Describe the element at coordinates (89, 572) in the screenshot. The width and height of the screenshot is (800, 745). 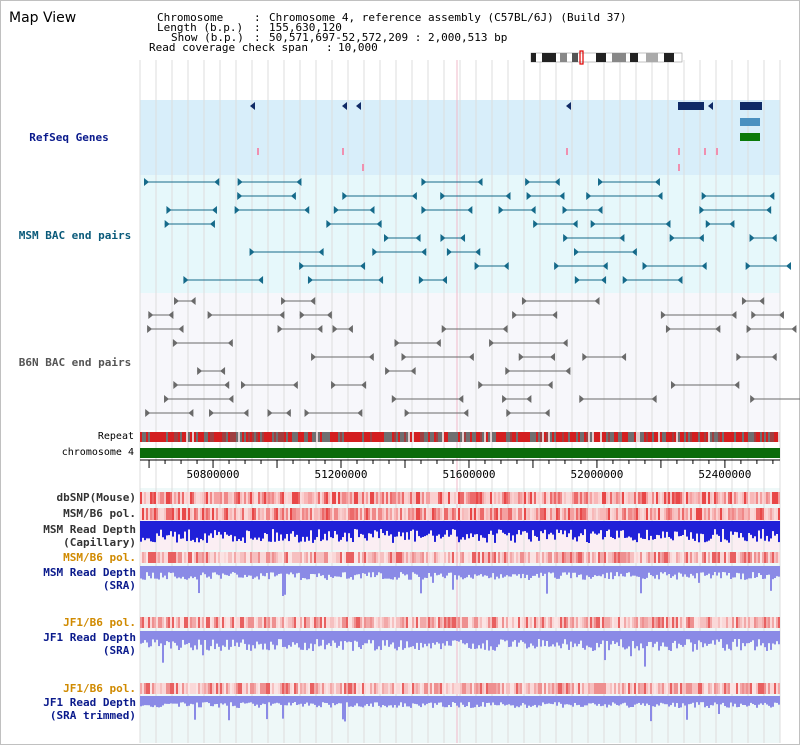
I see `track-label-msm-depth-sra: MSM Read Depth` at that location.